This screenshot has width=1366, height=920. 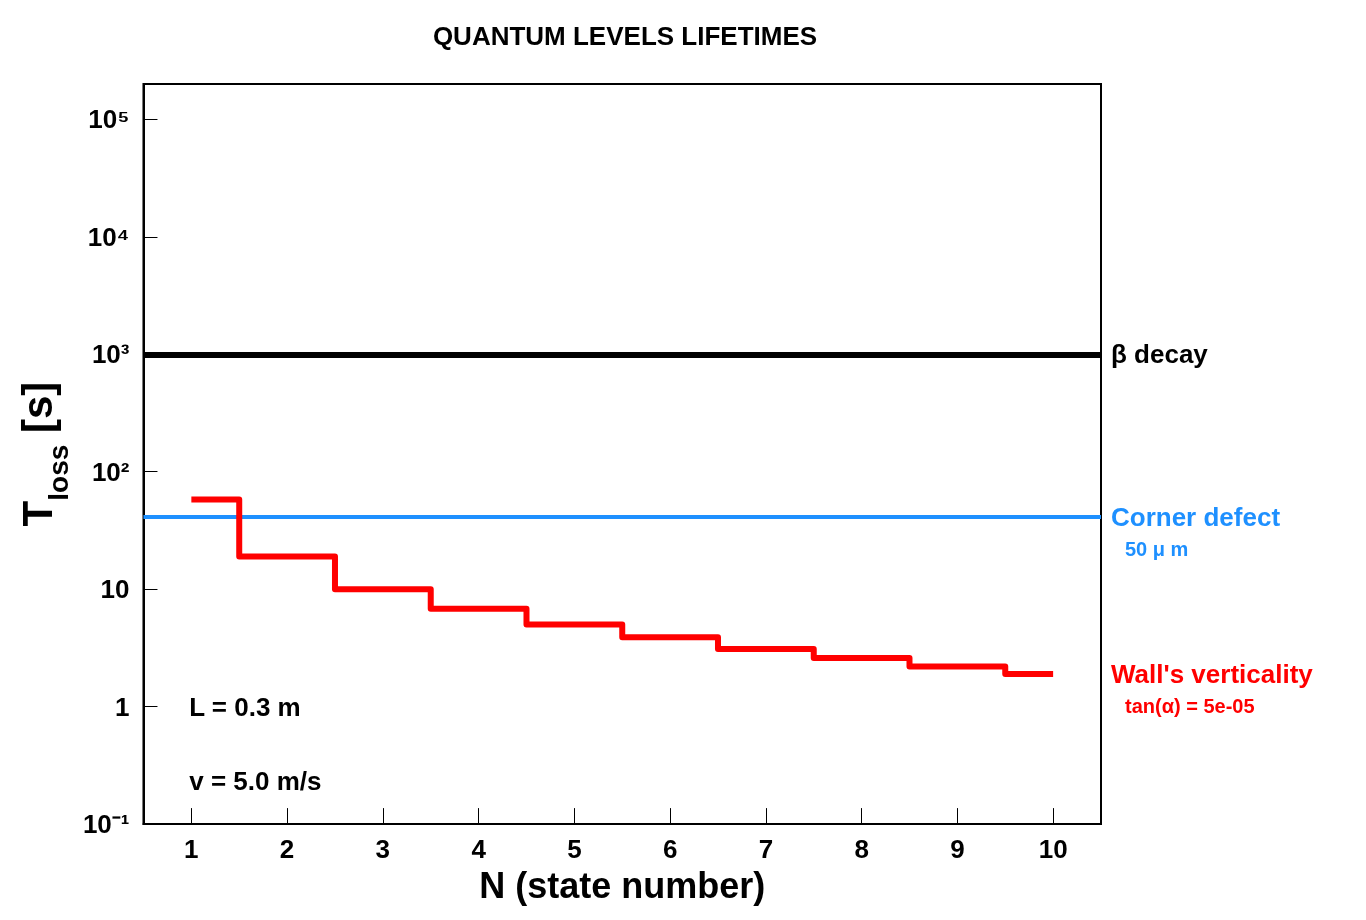 What do you see at coordinates (1157, 549) in the screenshot?
I see `text: 50 μ m` at bounding box center [1157, 549].